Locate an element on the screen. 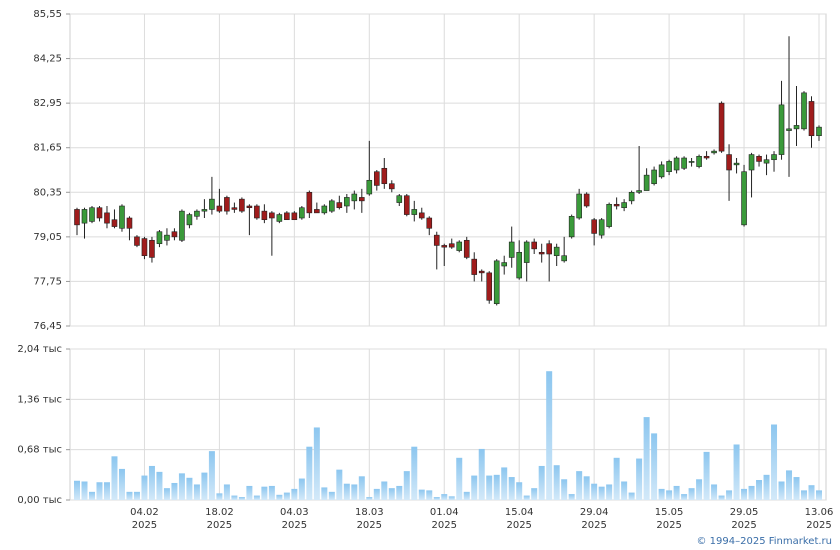  x-tick-label: 04.02 is located at coordinates (144, 512).